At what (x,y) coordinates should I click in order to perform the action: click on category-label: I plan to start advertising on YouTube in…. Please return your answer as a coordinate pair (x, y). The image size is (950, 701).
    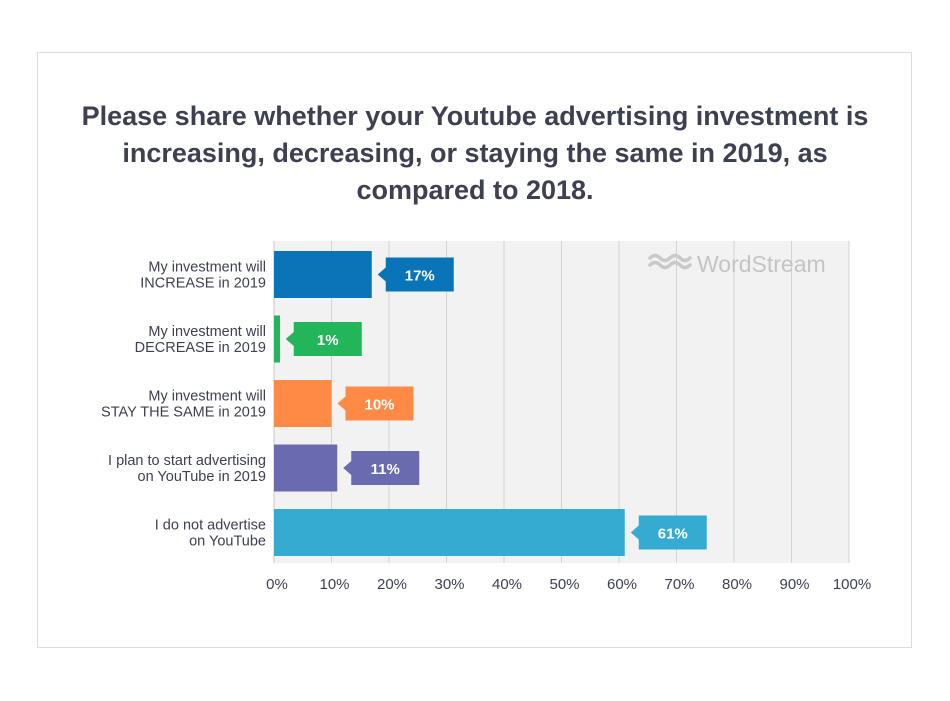
    Looking at the image, I should click on (187, 469).